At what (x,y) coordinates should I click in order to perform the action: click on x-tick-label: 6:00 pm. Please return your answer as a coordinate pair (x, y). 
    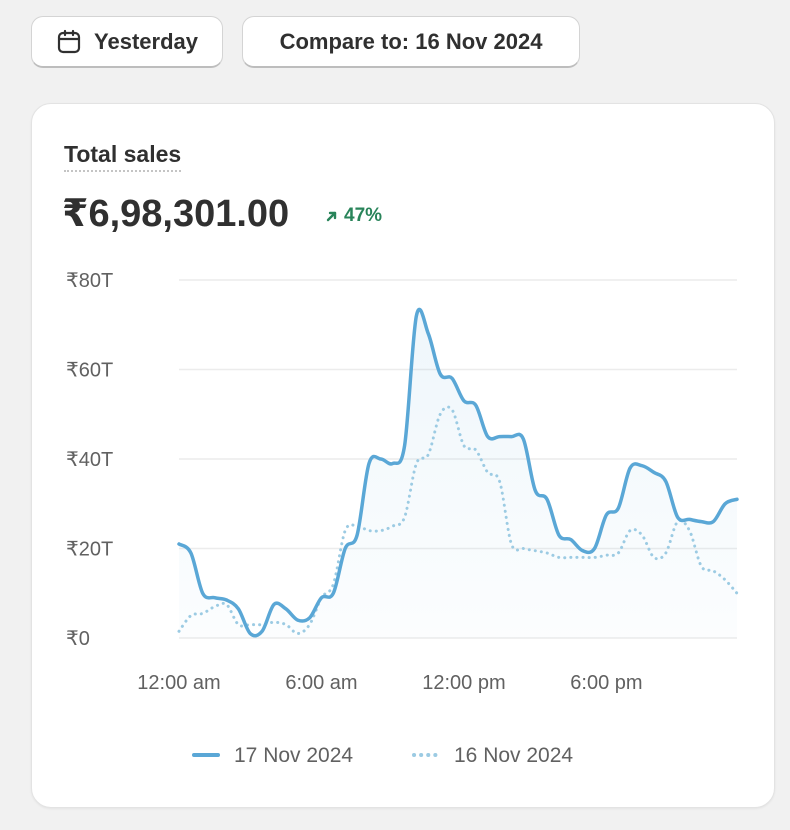
    Looking at the image, I should click on (606, 683).